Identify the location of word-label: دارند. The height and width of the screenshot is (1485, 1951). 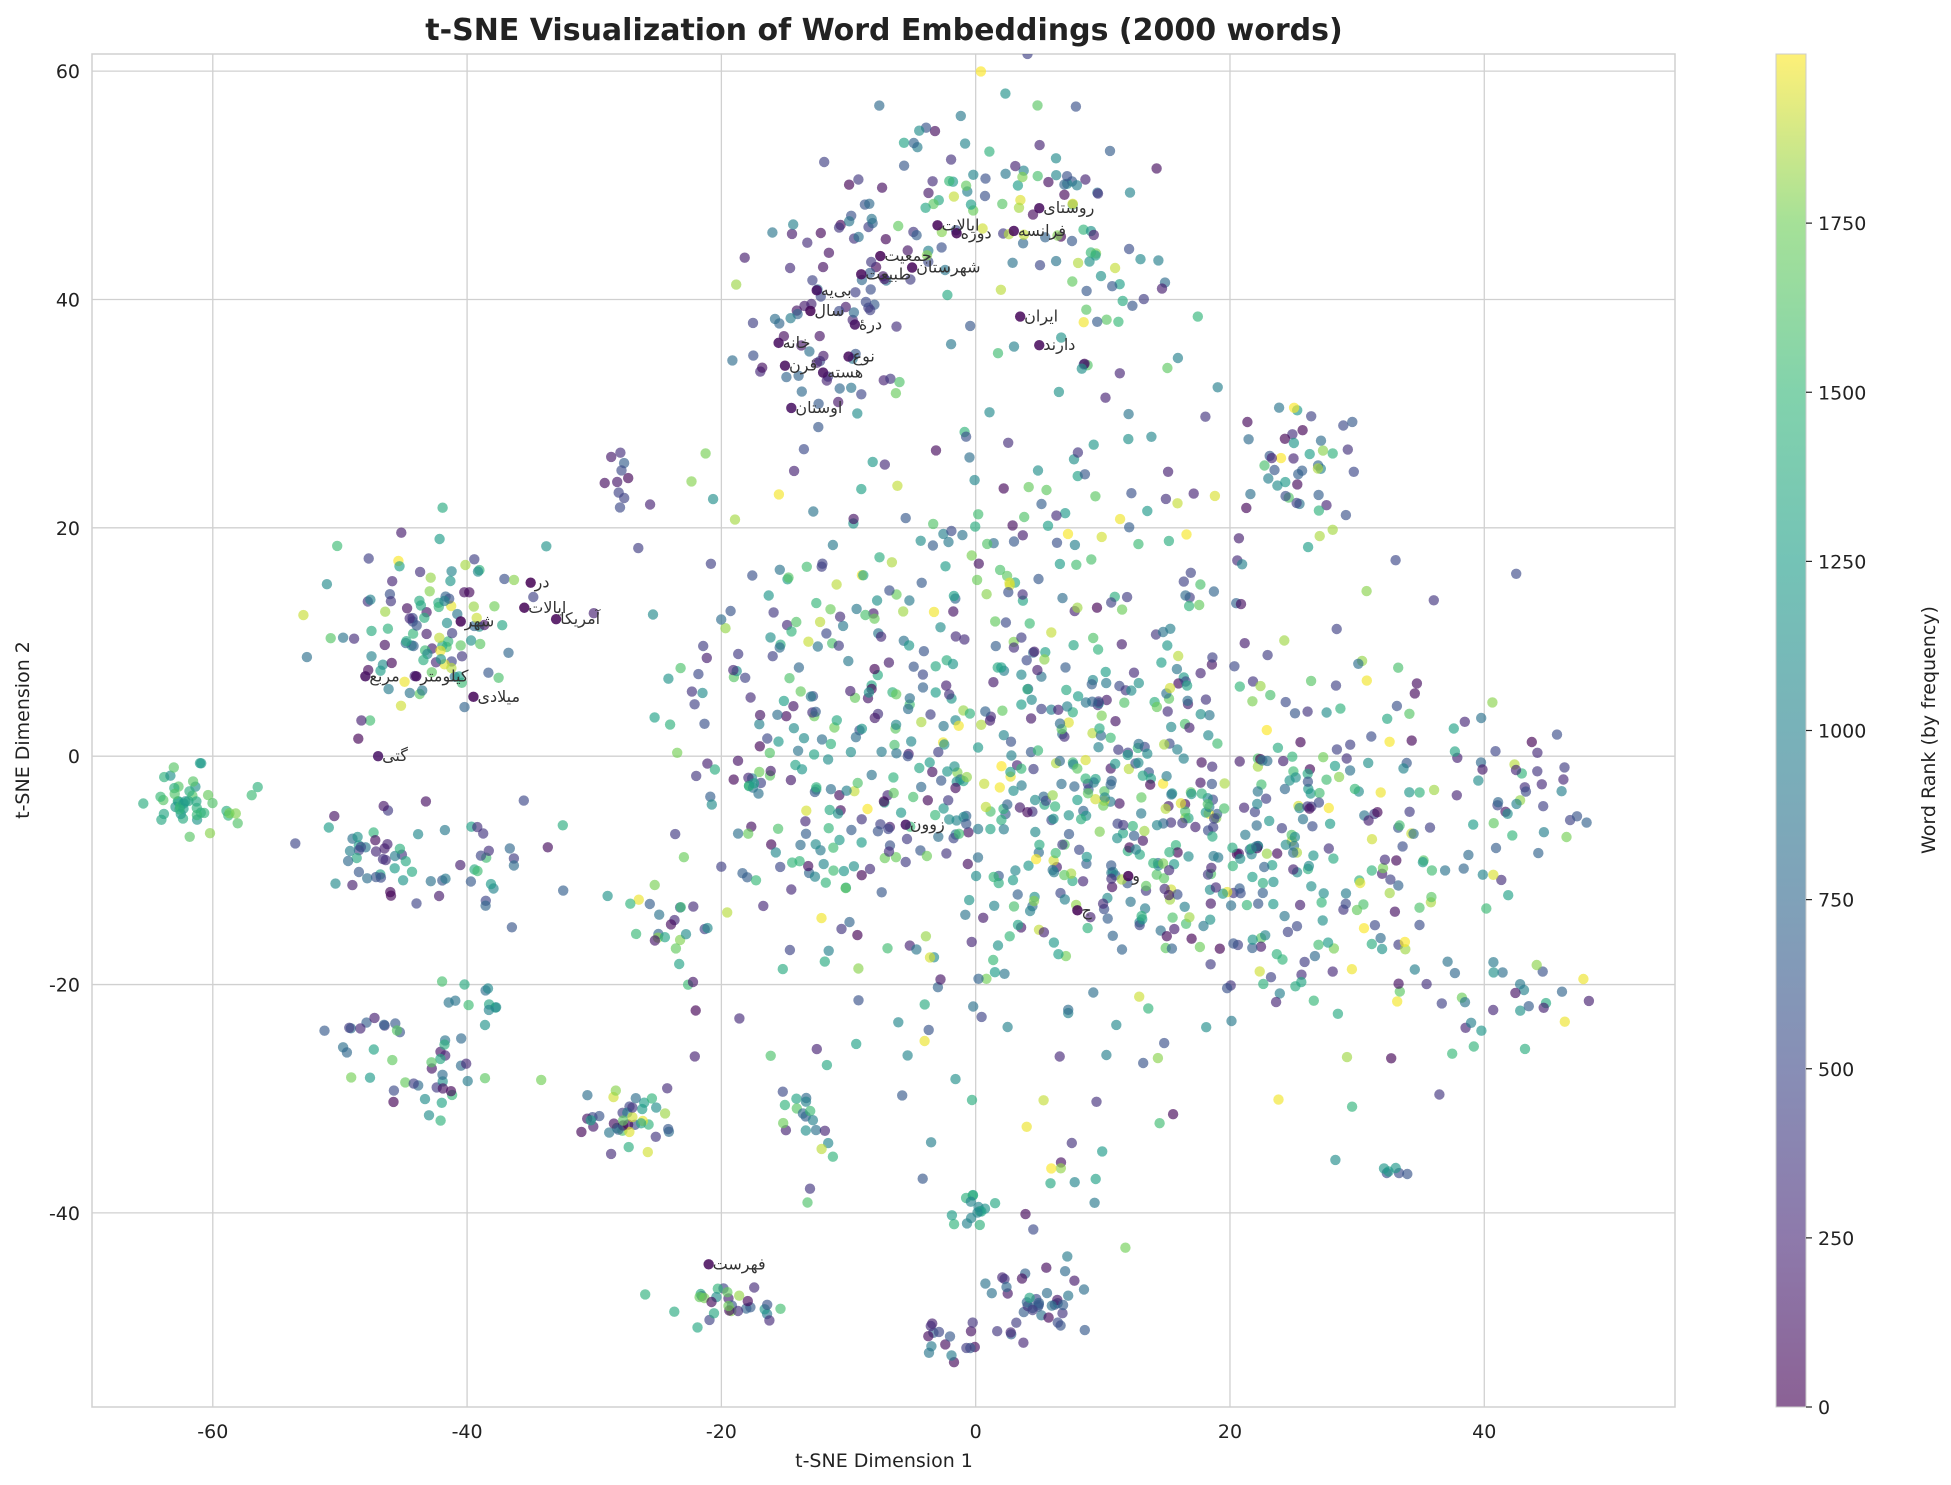
(1059, 345).